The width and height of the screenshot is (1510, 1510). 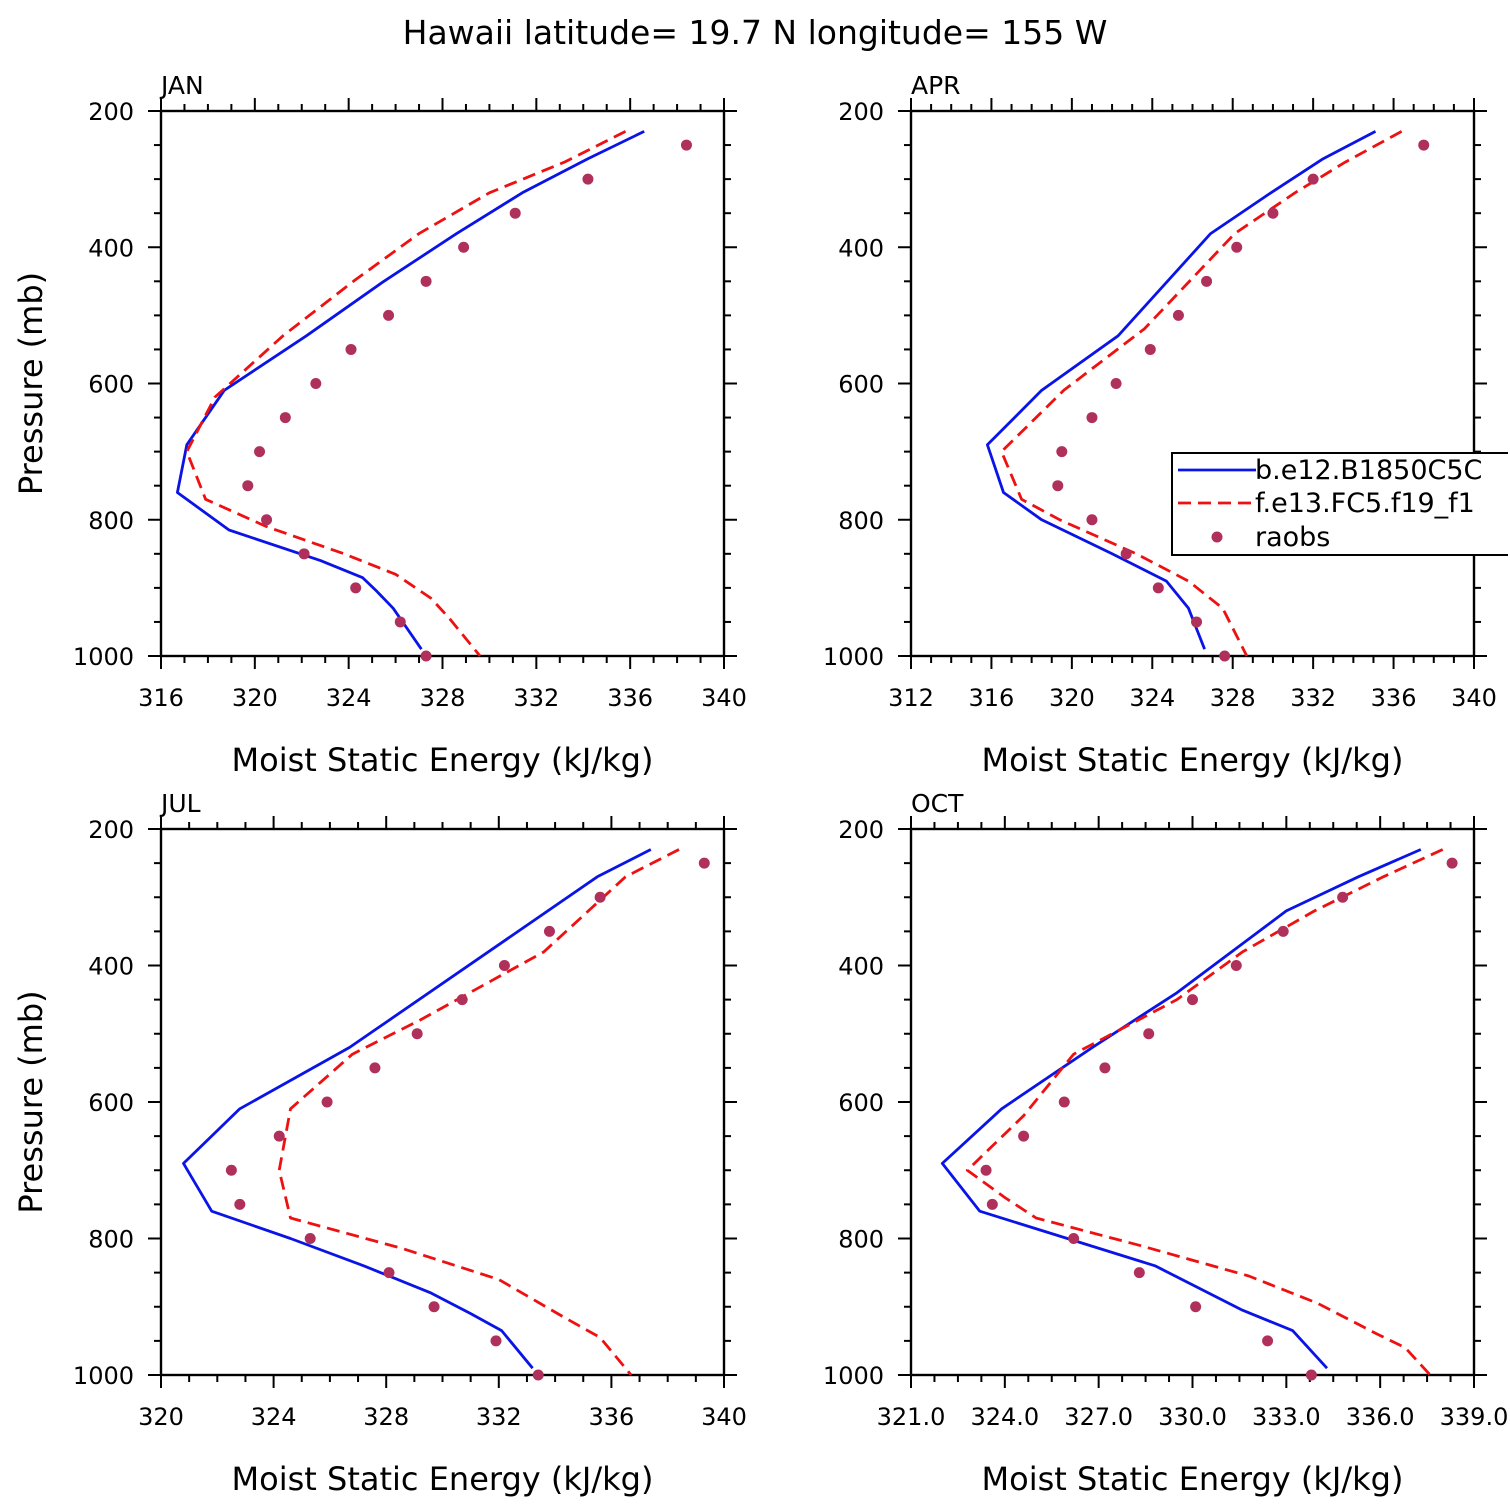 I want to click on panel-label: APR, so click(x=936, y=85).